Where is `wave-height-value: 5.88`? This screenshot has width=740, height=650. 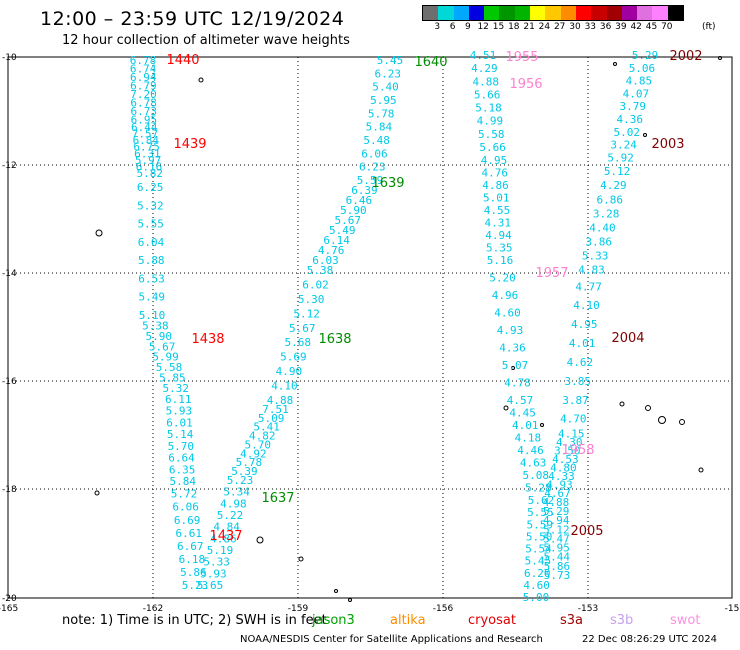
wave-height-value: 5.88 is located at coordinates (151, 260).